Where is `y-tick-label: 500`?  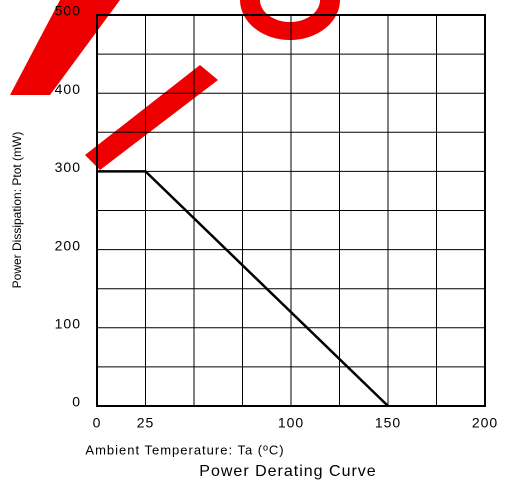 y-tick-label: 500 is located at coordinates (68, 11).